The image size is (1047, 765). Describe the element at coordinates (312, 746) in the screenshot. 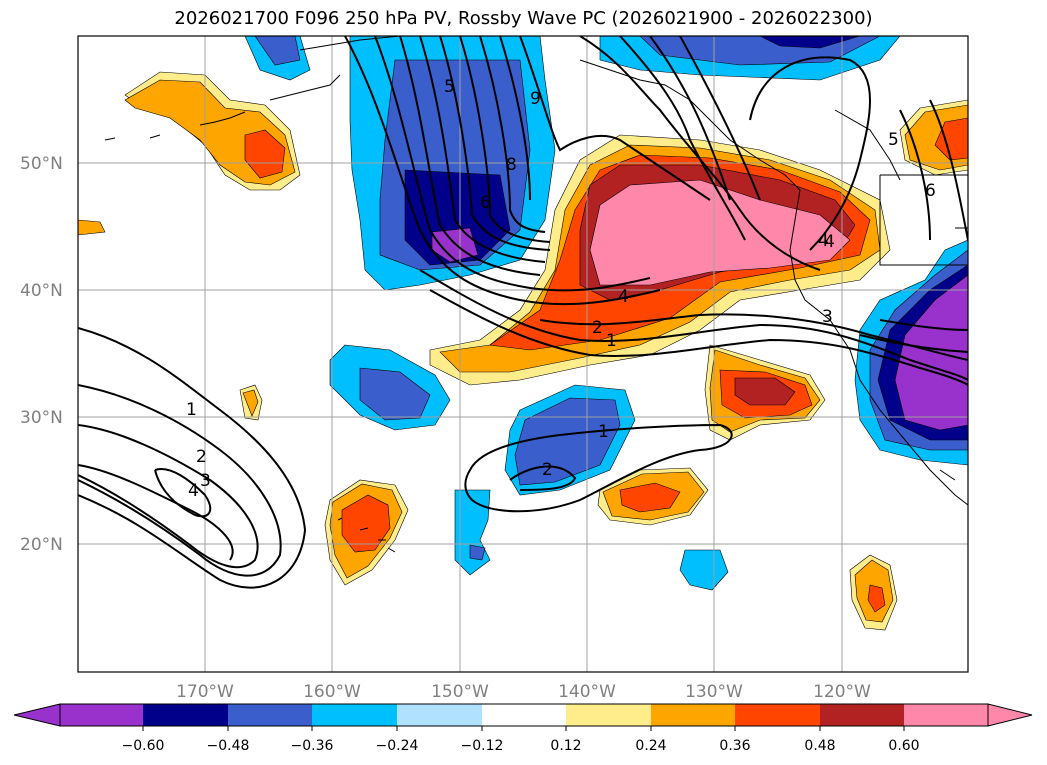

I see `colorbar-tick-label: −0.36` at that location.